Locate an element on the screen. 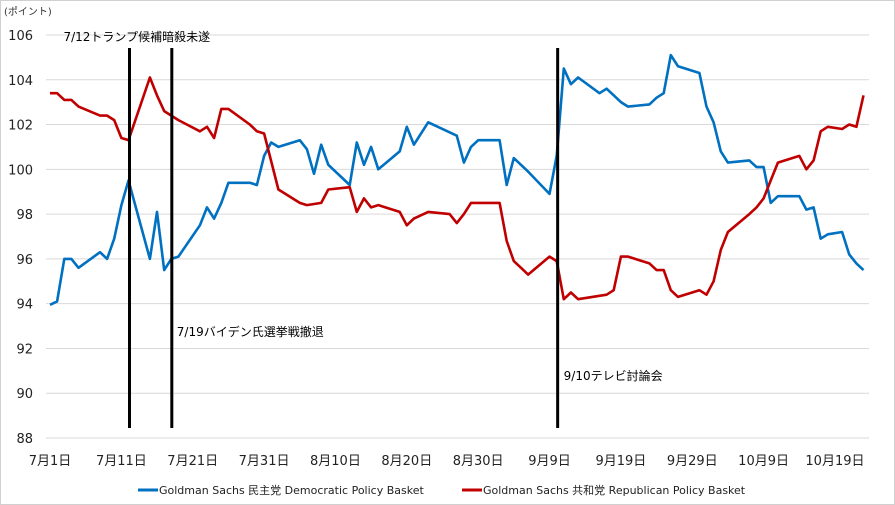 This screenshot has width=895, height=505. x-tick-label: 9月9日 is located at coordinates (549, 461).